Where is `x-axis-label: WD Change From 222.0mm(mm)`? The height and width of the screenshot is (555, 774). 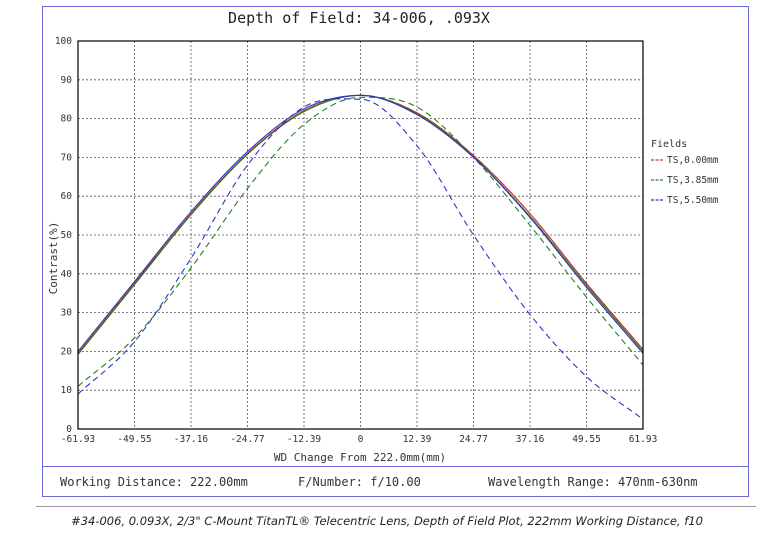 x-axis-label: WD Change From 222.0mm(mm) is located at coordinates (360, 457).